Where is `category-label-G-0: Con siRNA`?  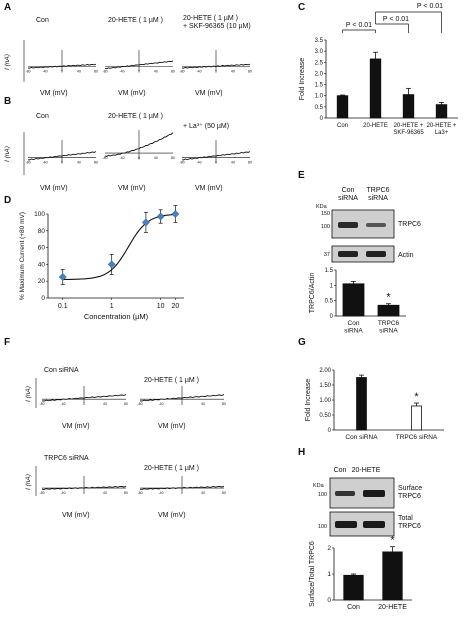 category-label-G-0: Con siRNA is located at coordinates (361, 437).